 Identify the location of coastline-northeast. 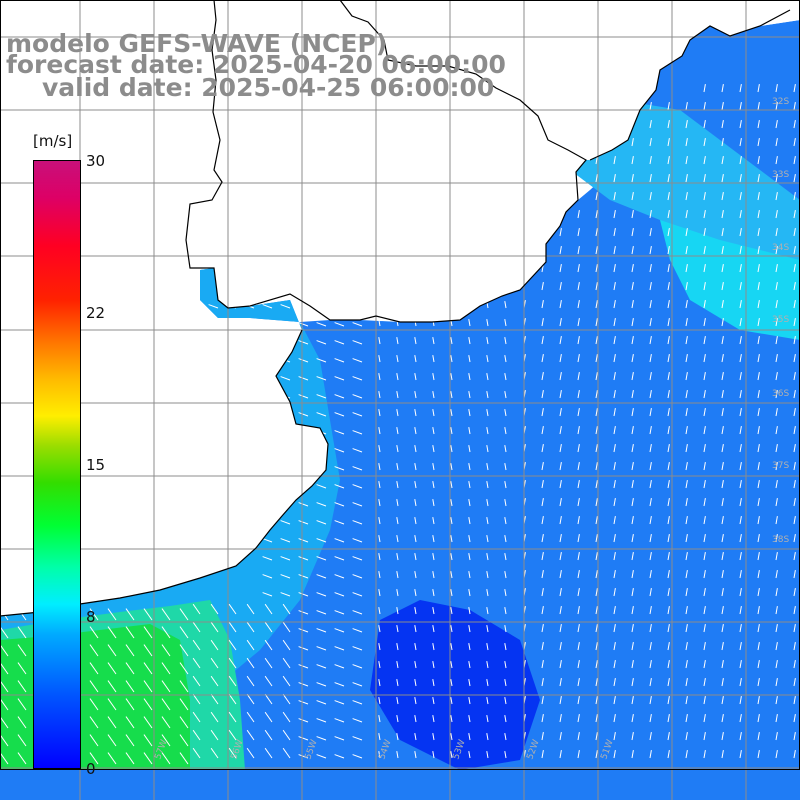
(690, 85).